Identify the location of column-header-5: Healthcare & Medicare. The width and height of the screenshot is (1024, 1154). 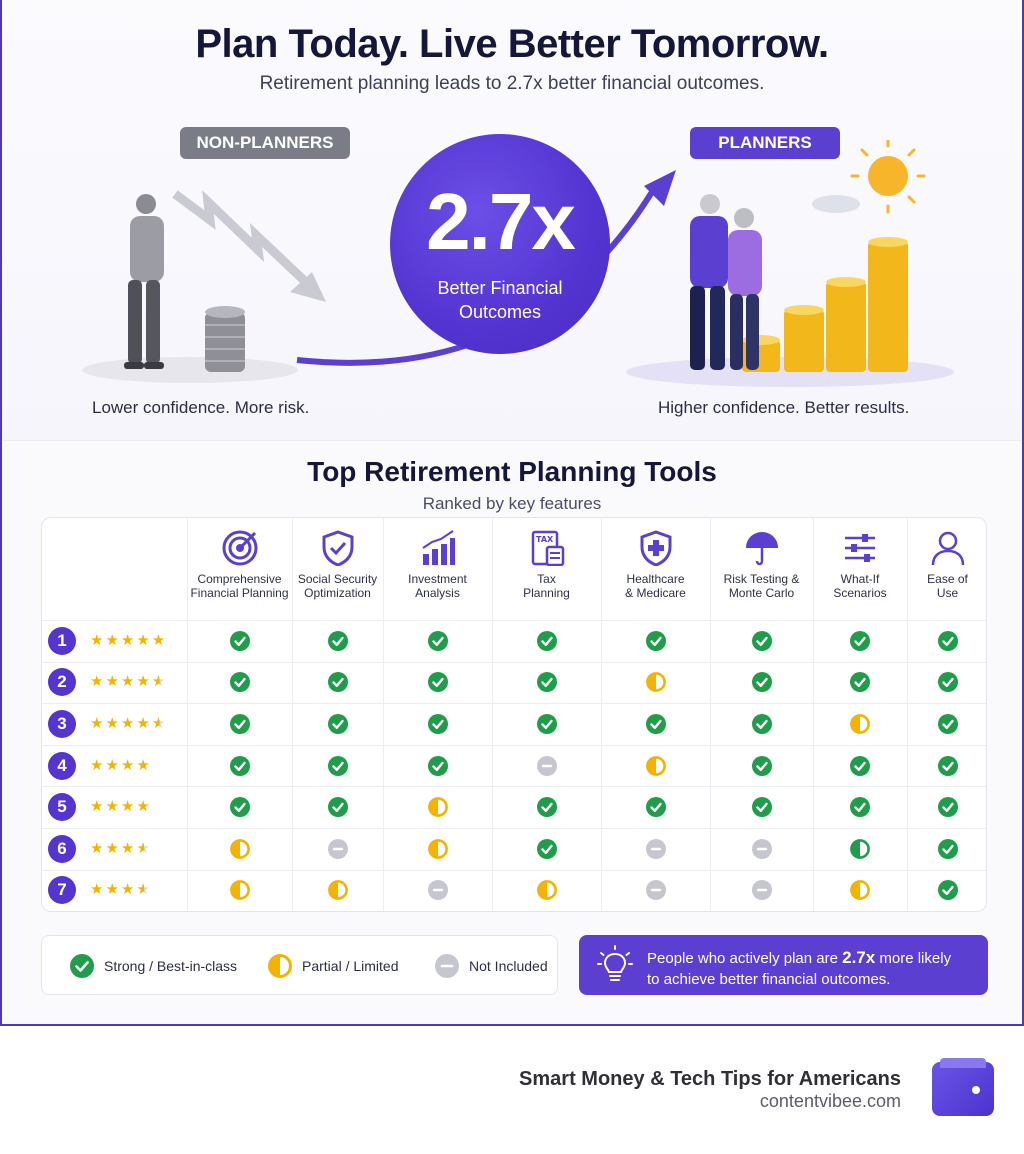
(655, 569).